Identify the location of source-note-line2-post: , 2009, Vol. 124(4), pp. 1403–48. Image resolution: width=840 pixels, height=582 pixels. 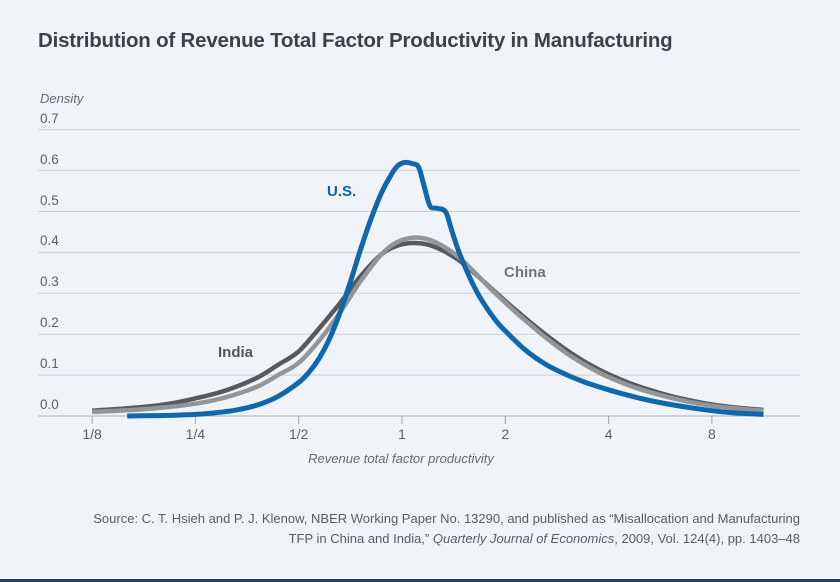
(707, 538).